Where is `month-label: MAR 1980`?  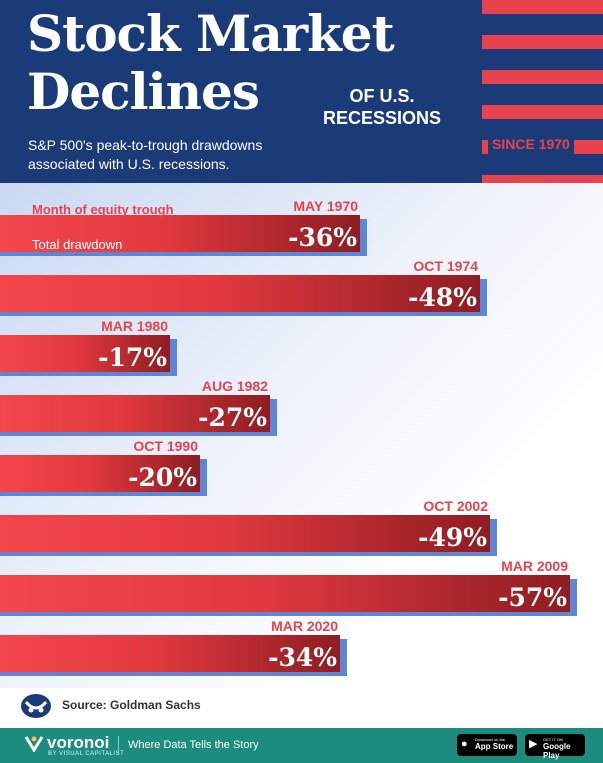
month-label: MAR 1980 is located at coordinates (134, 326).